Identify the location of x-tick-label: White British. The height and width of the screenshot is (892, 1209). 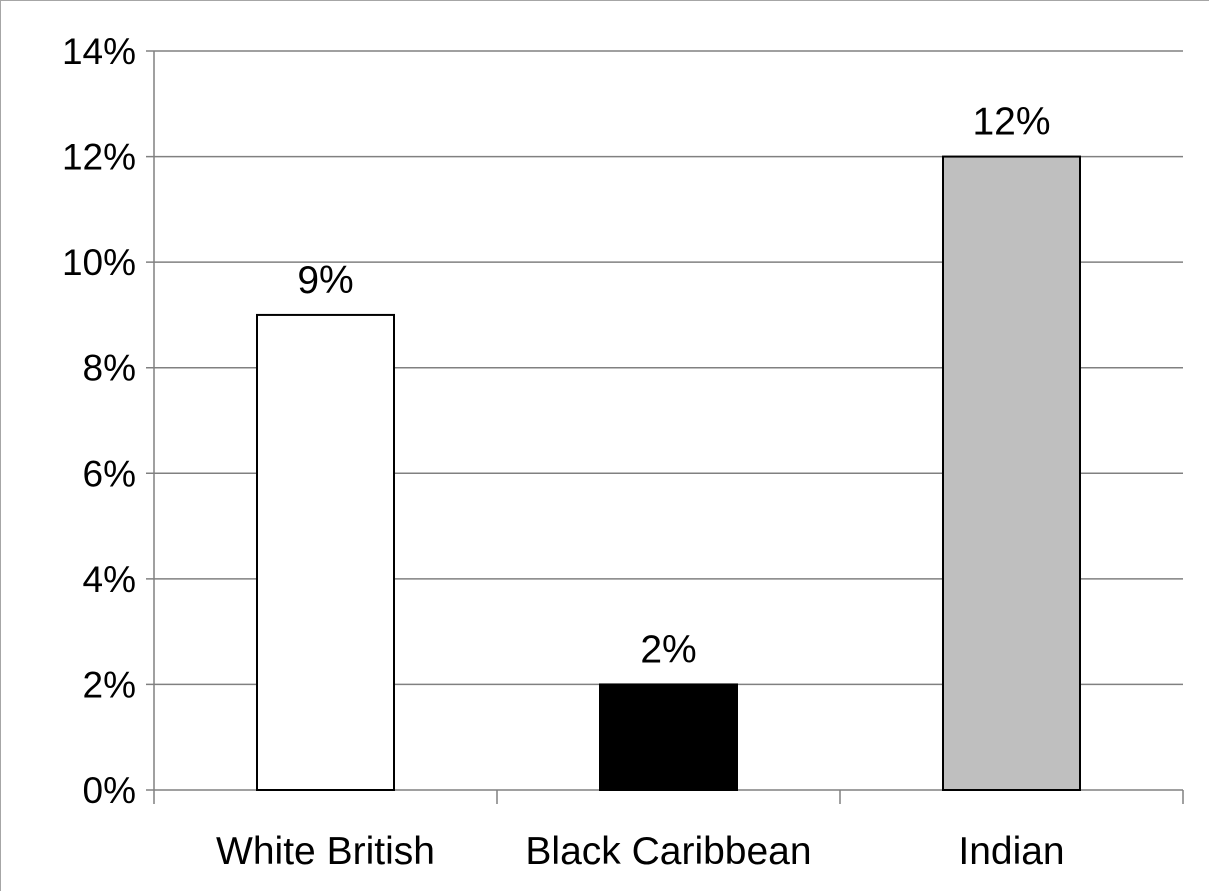
(325, 851).